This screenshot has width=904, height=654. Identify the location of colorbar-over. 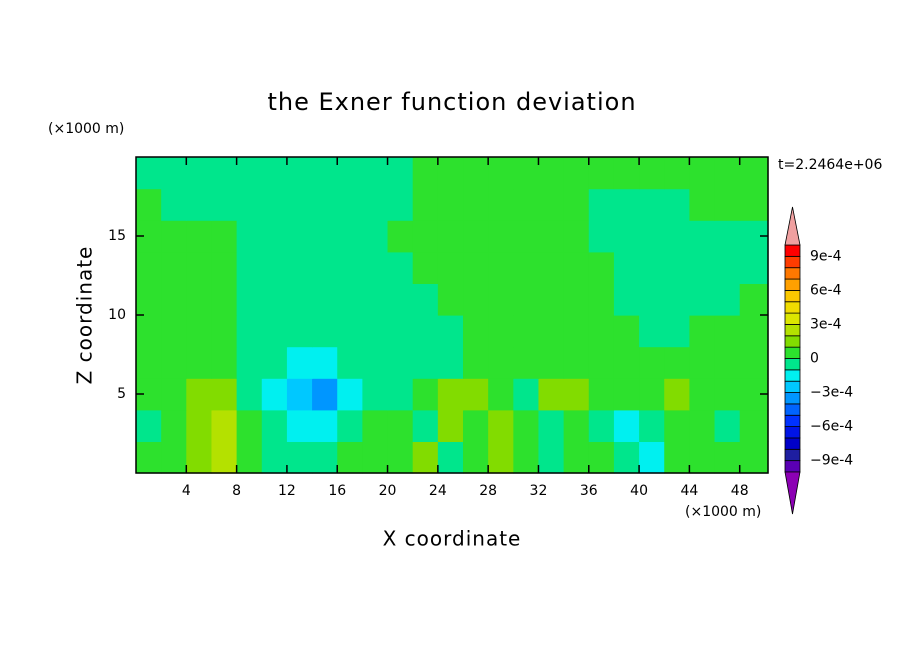
(792, 226).